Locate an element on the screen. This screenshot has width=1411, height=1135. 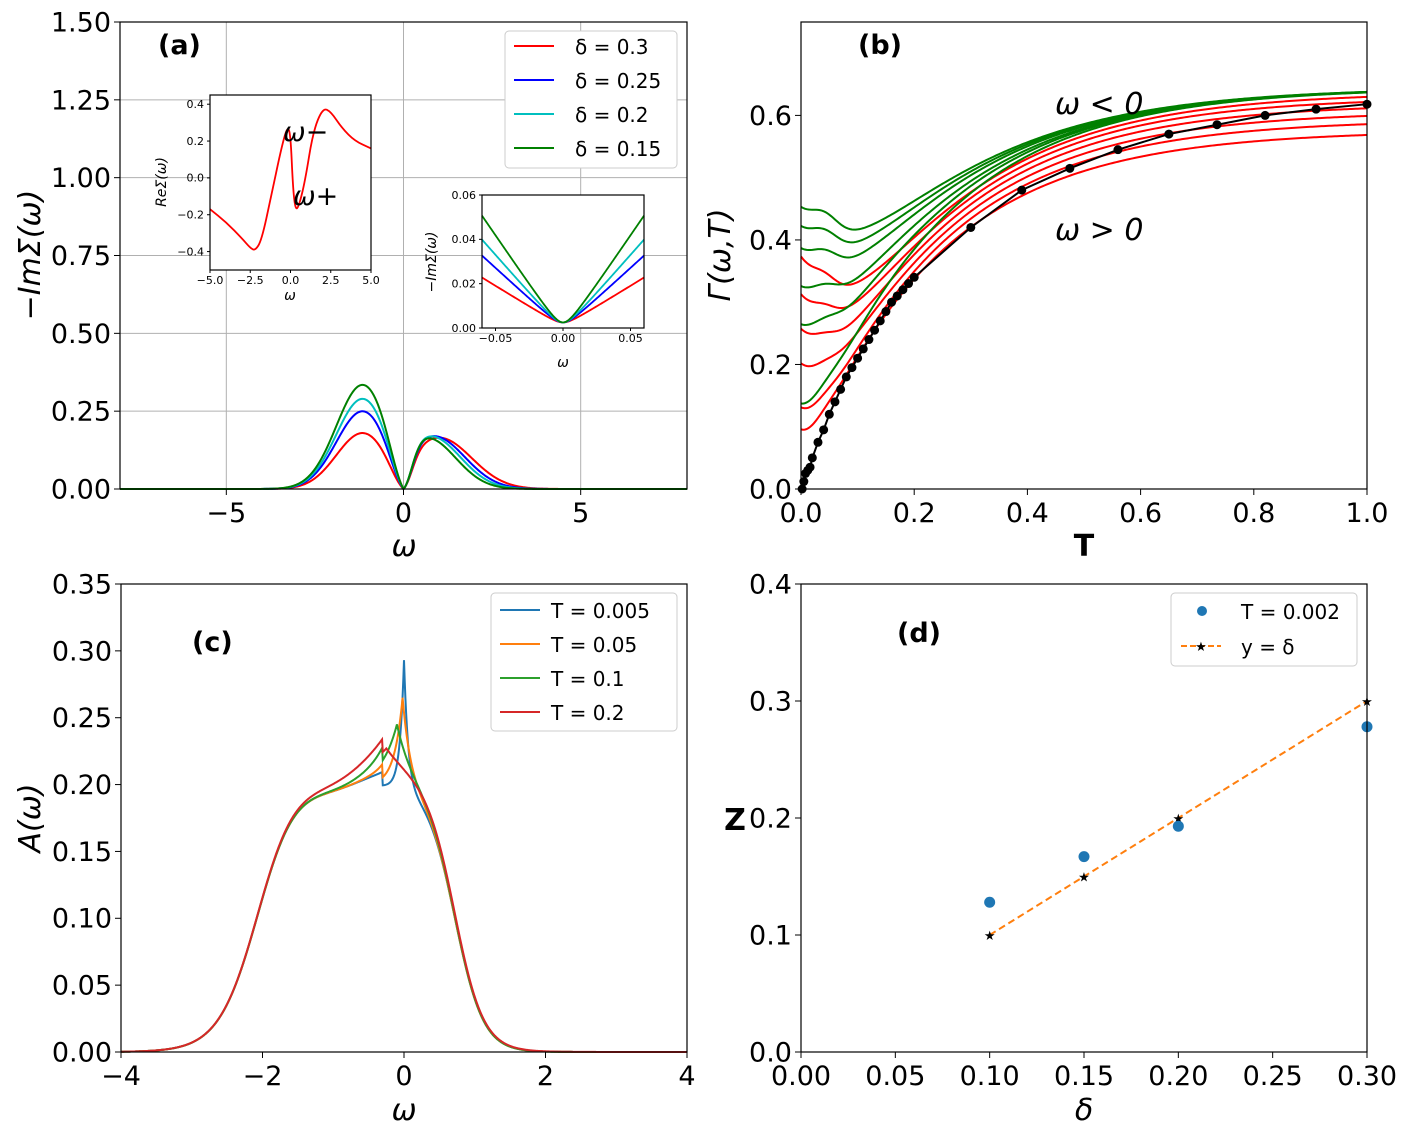
red-series-line is located at coordinates (1084, 205).